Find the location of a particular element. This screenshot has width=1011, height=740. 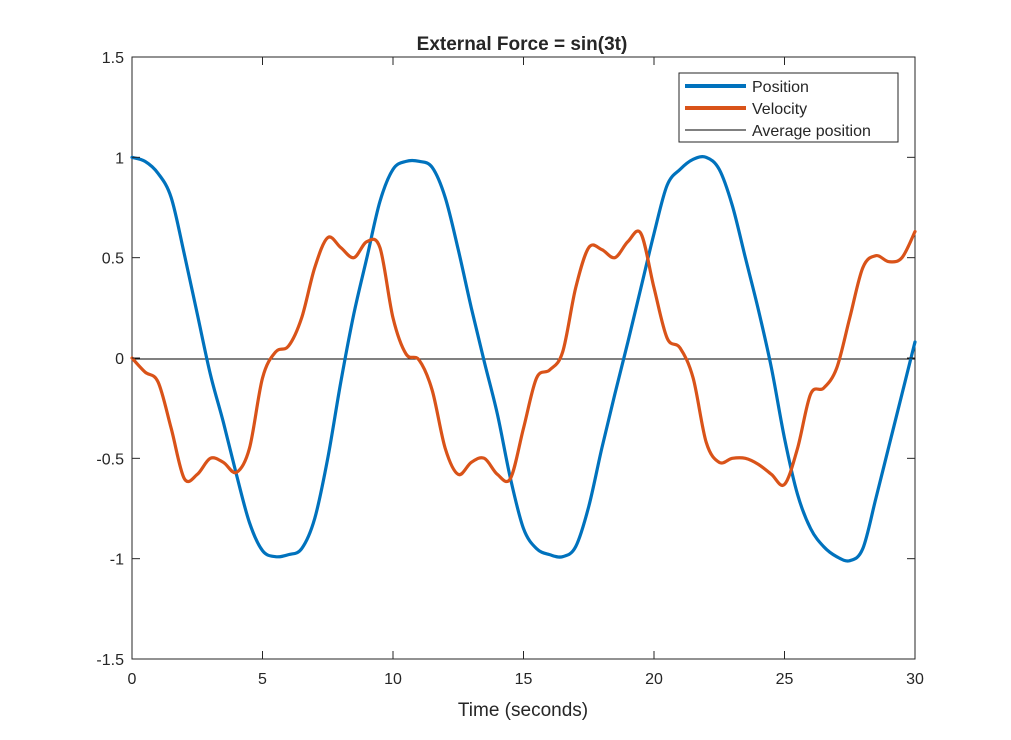

x-tick-label: 10 is located at coordinates (393, 679).